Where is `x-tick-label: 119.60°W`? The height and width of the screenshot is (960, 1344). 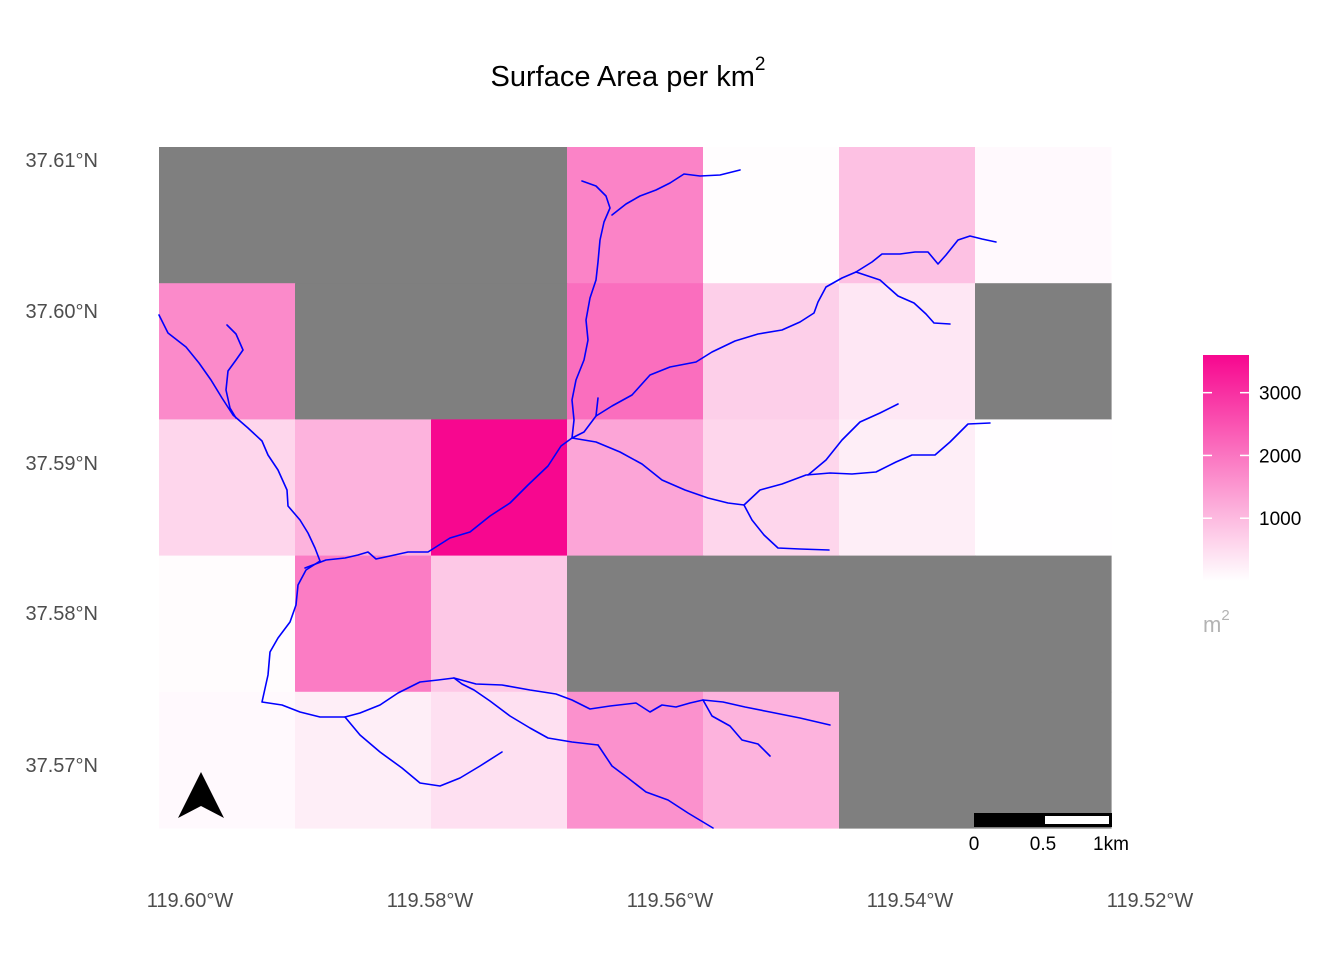
x-tick-label: 119.60°W is located at coordinates (190, 901).